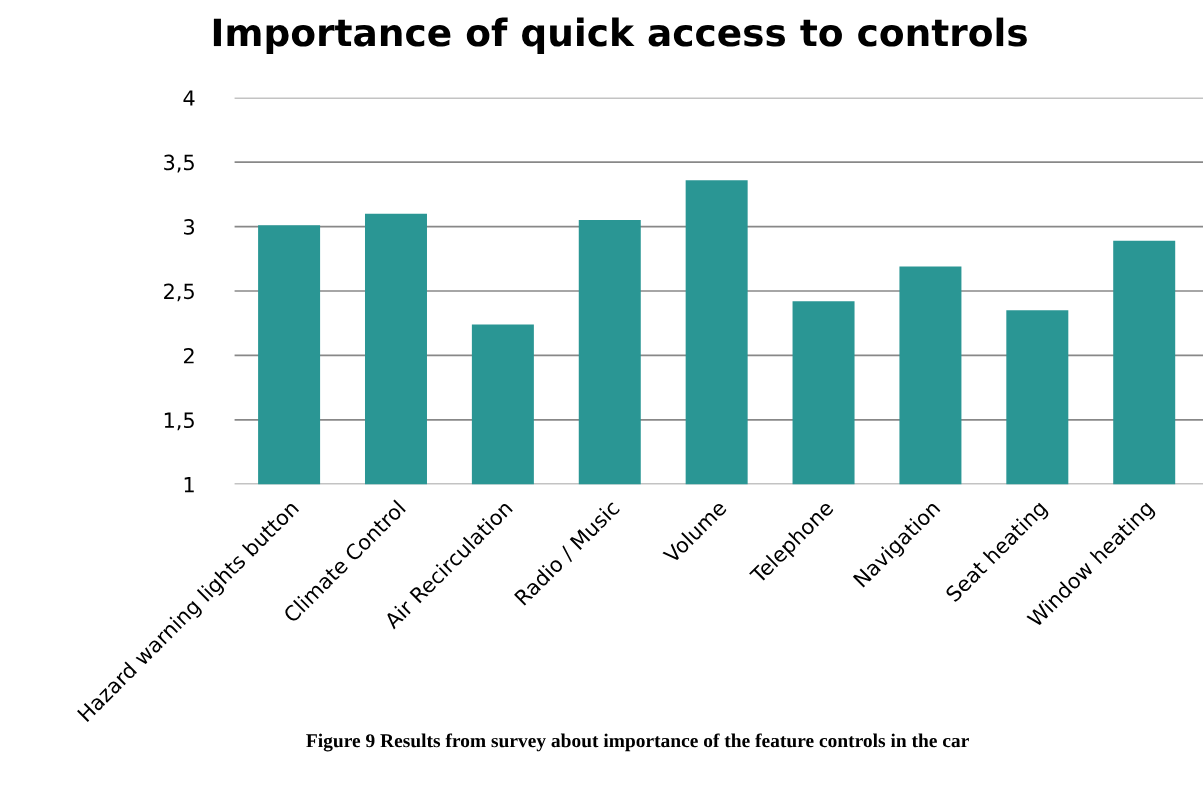 The image size is (1203, 794). I want to click on chart-title: Importance of quick access to controls, so click(620, 35).